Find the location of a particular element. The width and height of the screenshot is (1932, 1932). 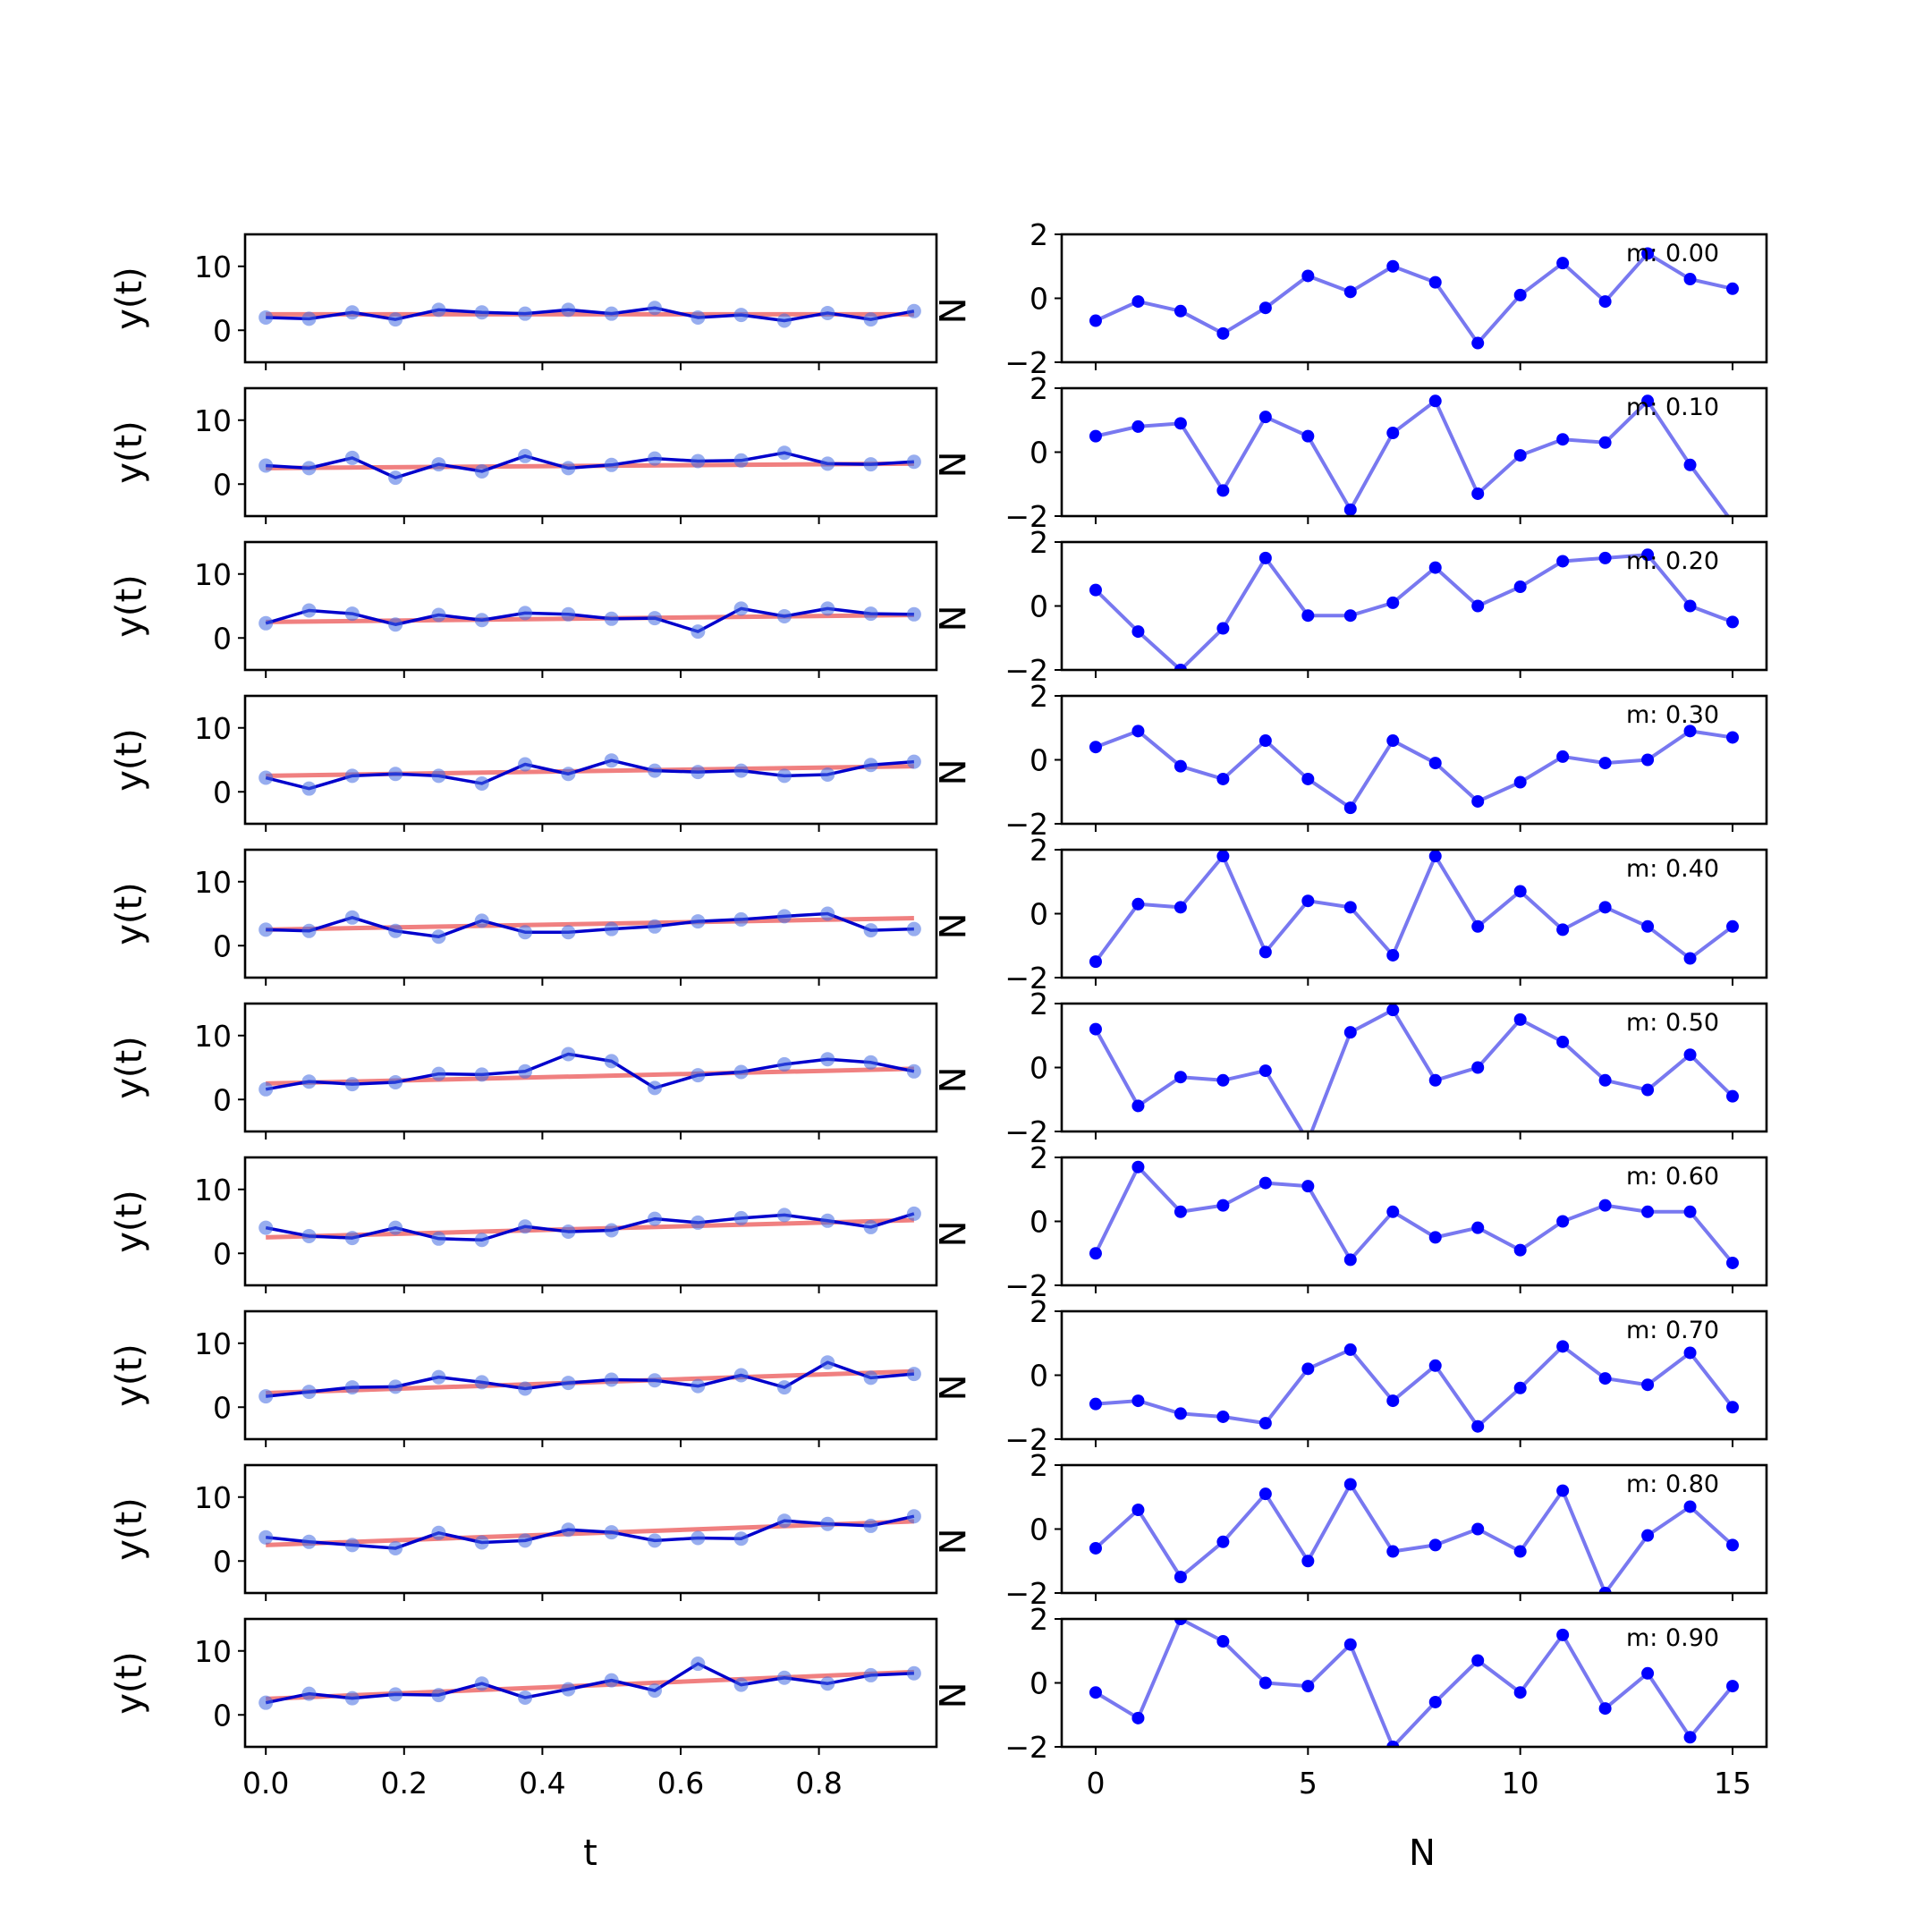

slope-annotation: m: 0.10 is located at coordinates (1672, 407).